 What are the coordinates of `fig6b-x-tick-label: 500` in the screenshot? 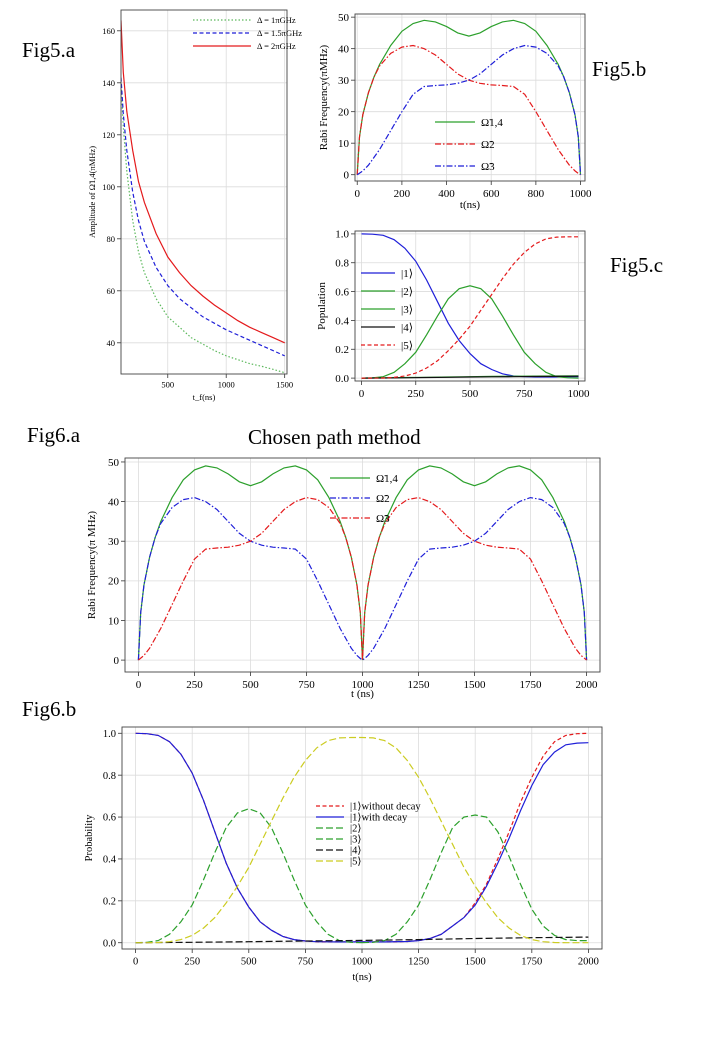 It's located at (249, 962).